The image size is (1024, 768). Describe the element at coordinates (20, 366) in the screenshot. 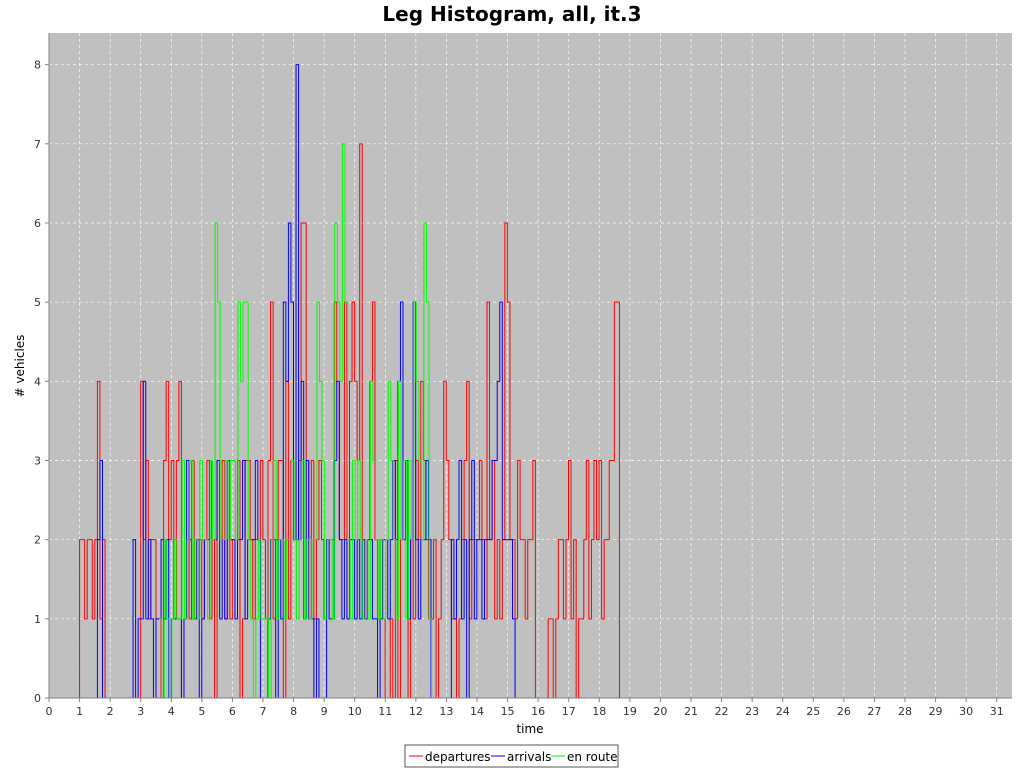

I see `y-axis-label: # vehicles` at that location.